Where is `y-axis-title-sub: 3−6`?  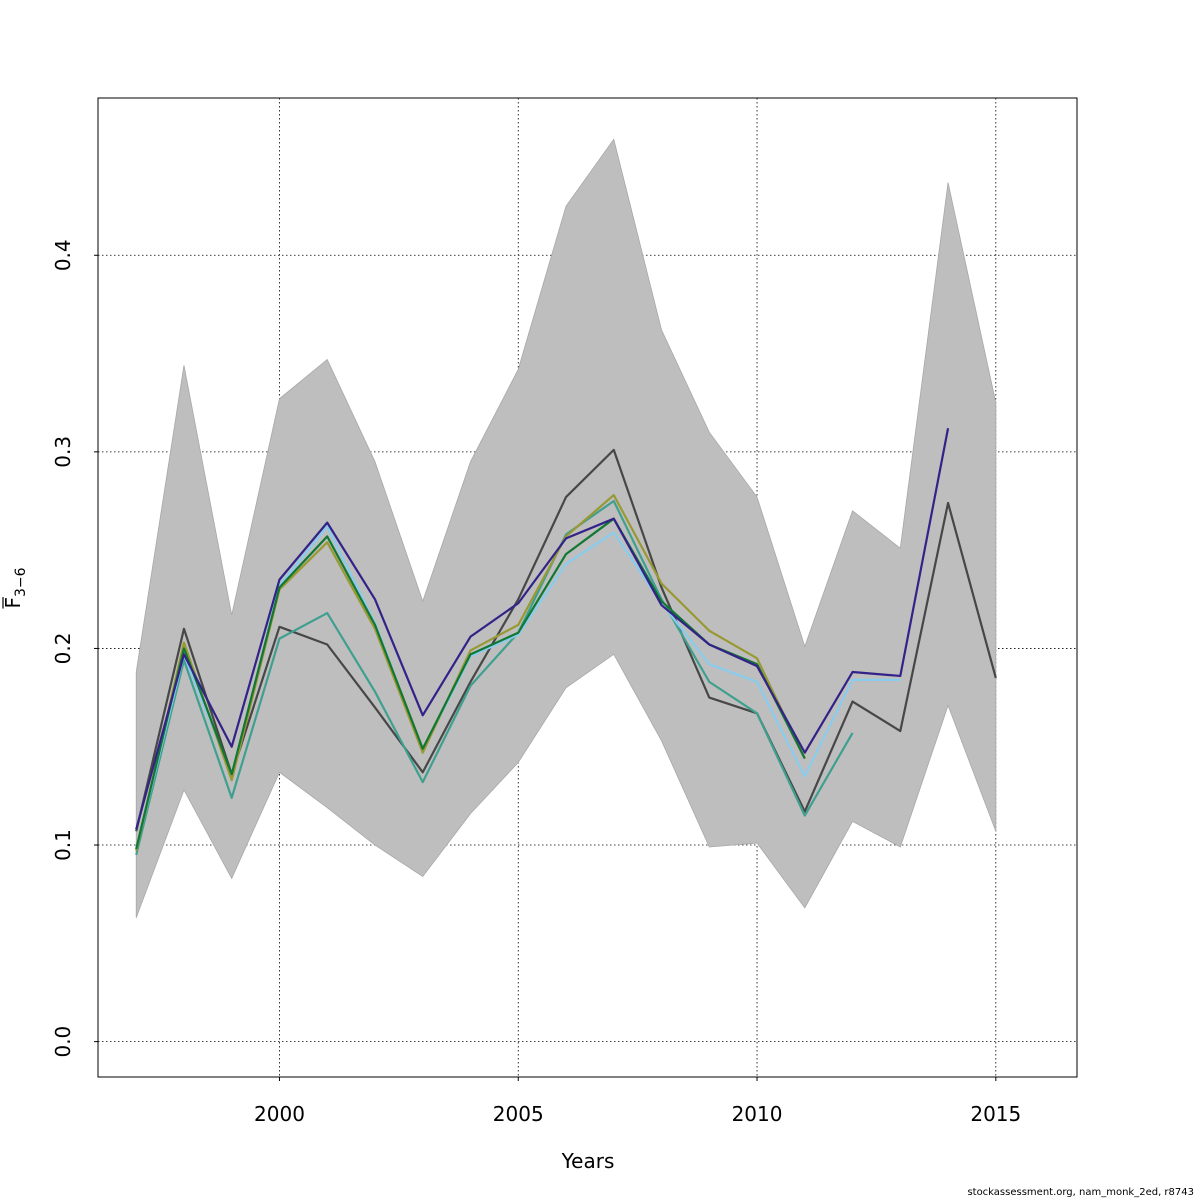
y-axis-title-sub: 3−6 is located at coordinates (21, 582).